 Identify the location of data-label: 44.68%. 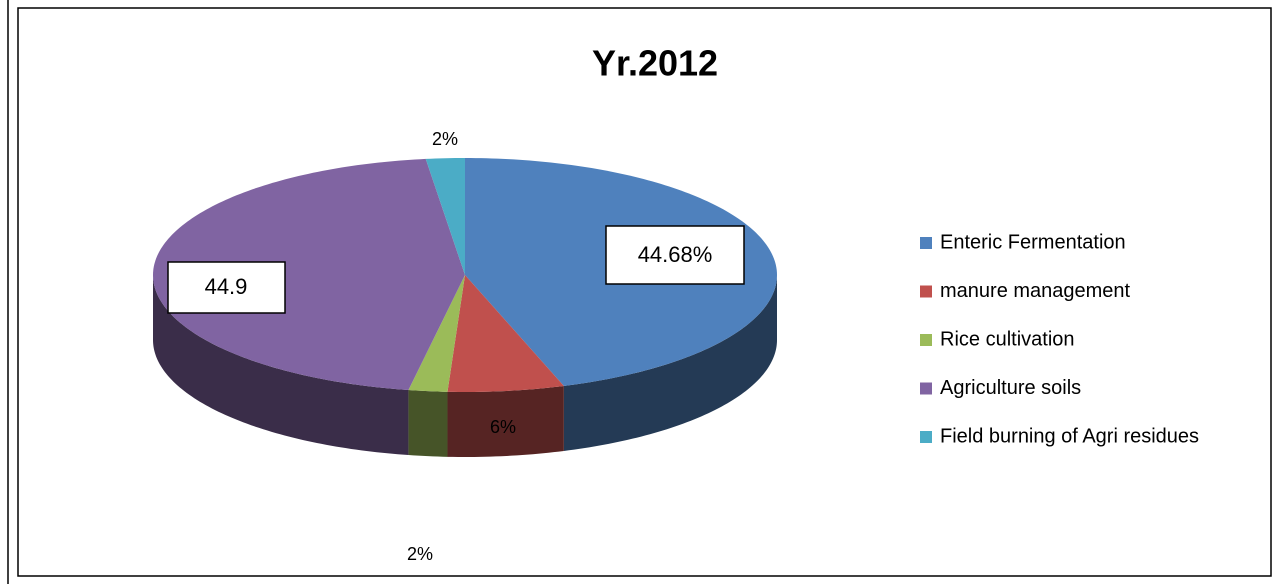
(675, 254).